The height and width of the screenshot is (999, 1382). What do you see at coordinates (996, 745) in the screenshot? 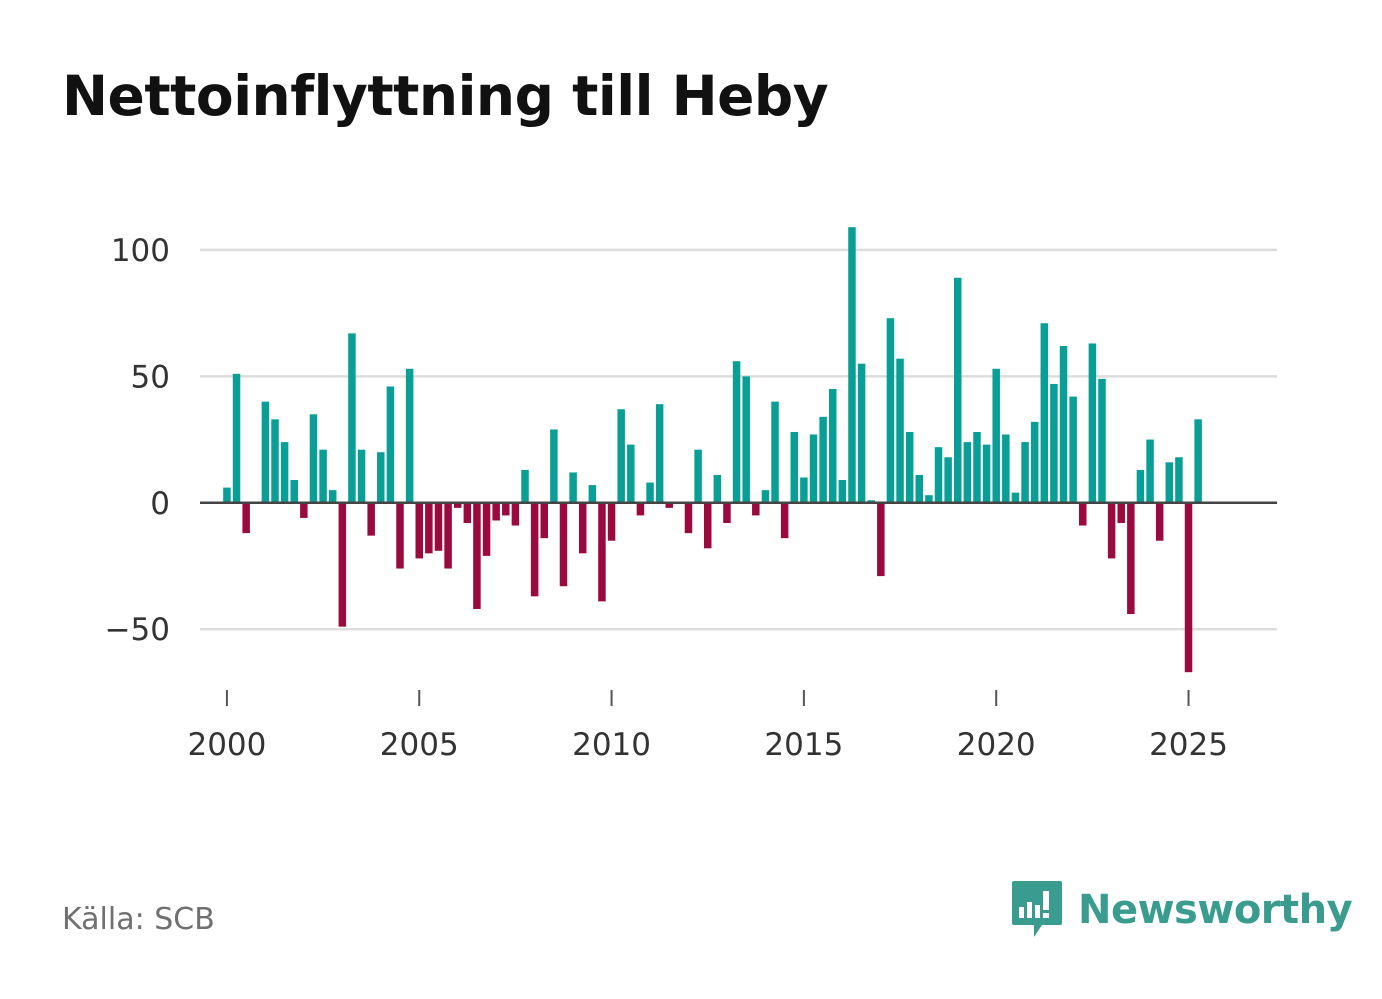
I see `x-tick-label: 2020` at bounding box center [996, 745].